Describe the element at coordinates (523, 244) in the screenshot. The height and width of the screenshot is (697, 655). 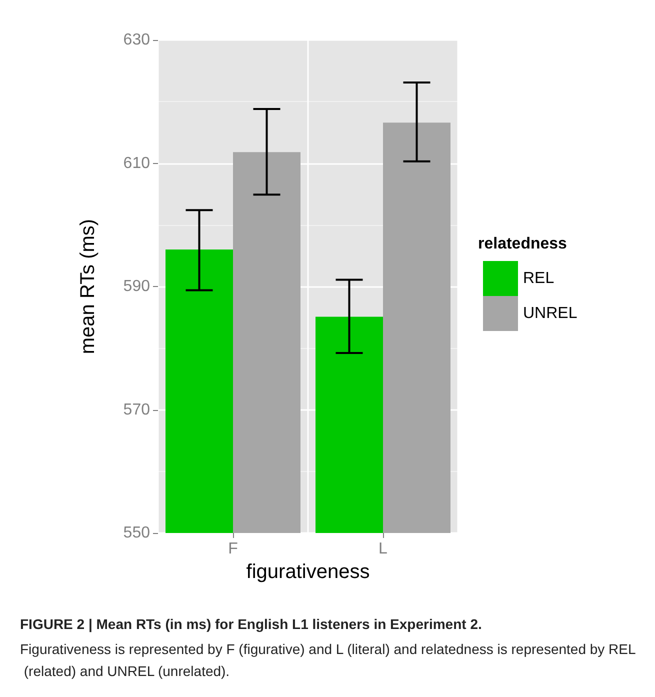
I see `legend-title: relatedness` at that location.